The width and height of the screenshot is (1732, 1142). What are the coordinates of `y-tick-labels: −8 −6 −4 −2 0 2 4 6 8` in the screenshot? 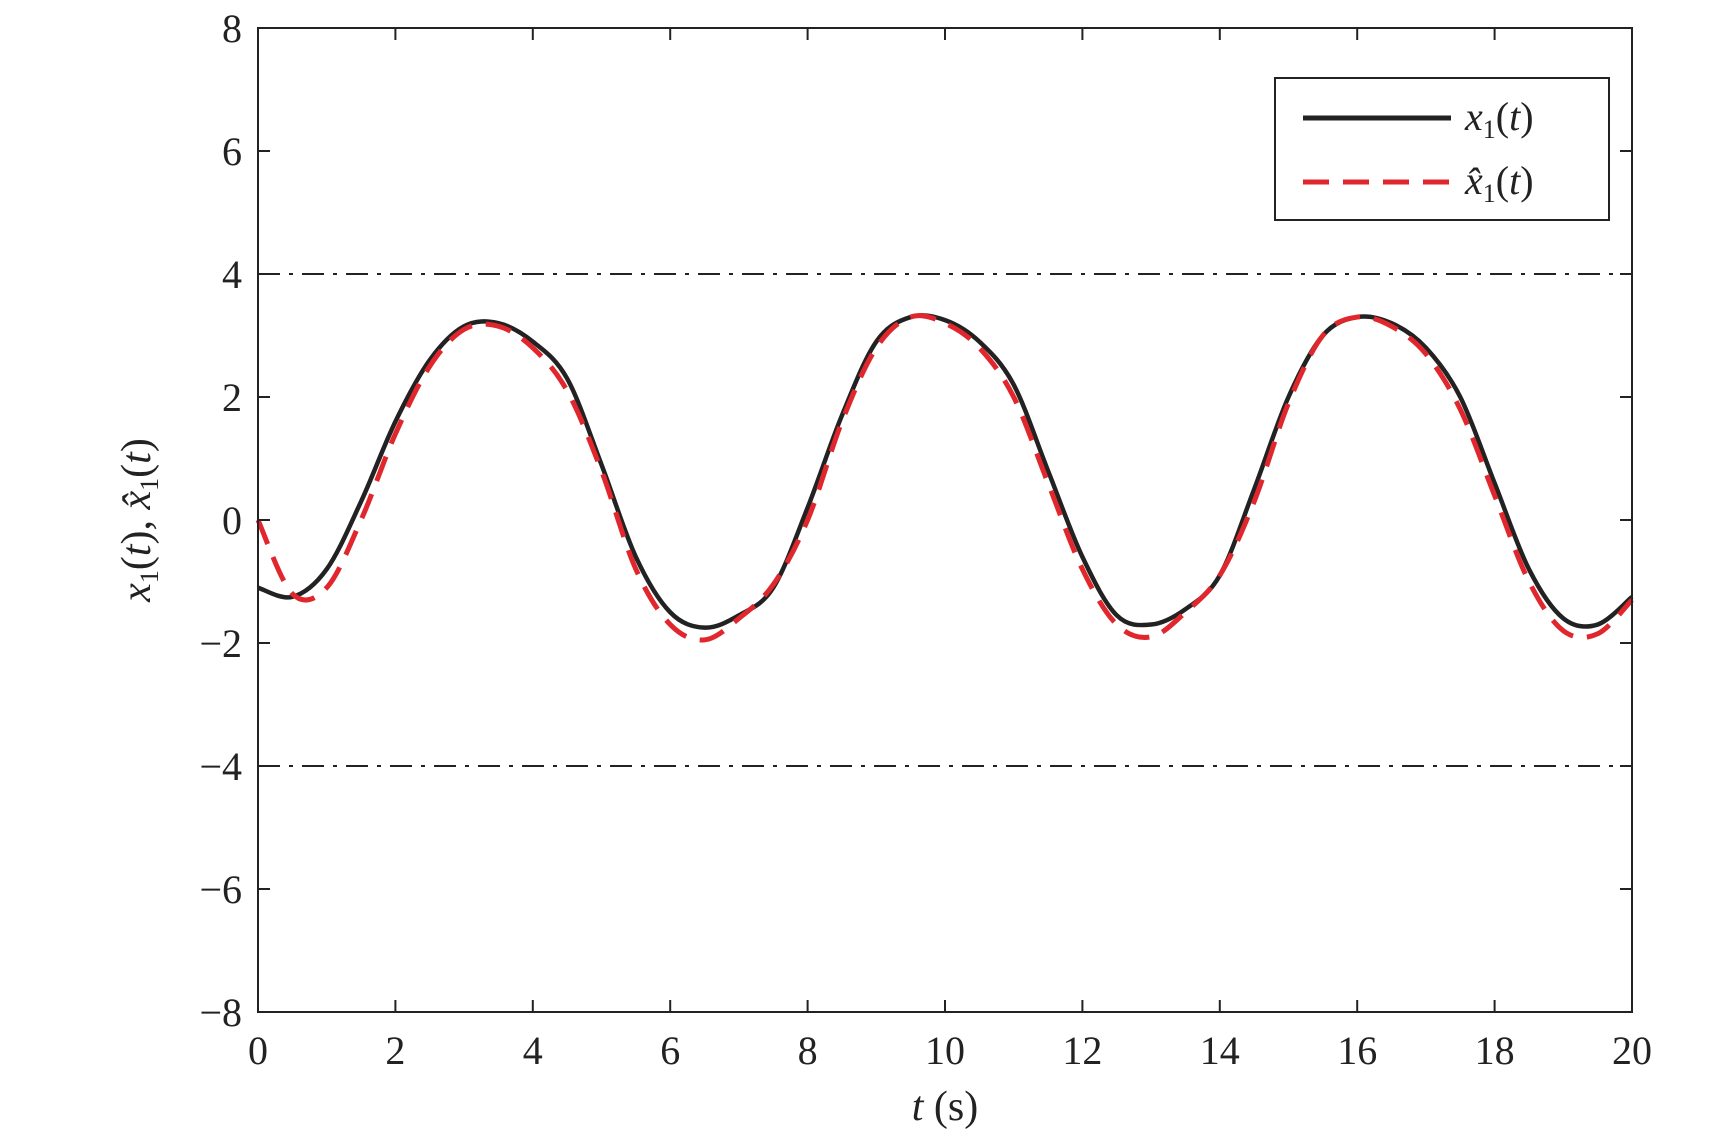 It's located at (220, 520).